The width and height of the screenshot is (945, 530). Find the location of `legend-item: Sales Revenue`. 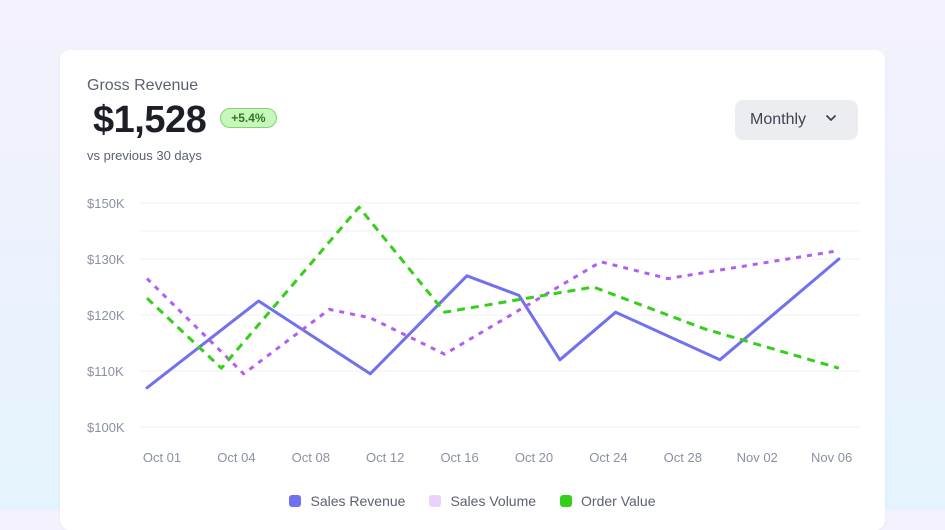

legend-item: Sales Revenue is located at coordinates (347, 501).